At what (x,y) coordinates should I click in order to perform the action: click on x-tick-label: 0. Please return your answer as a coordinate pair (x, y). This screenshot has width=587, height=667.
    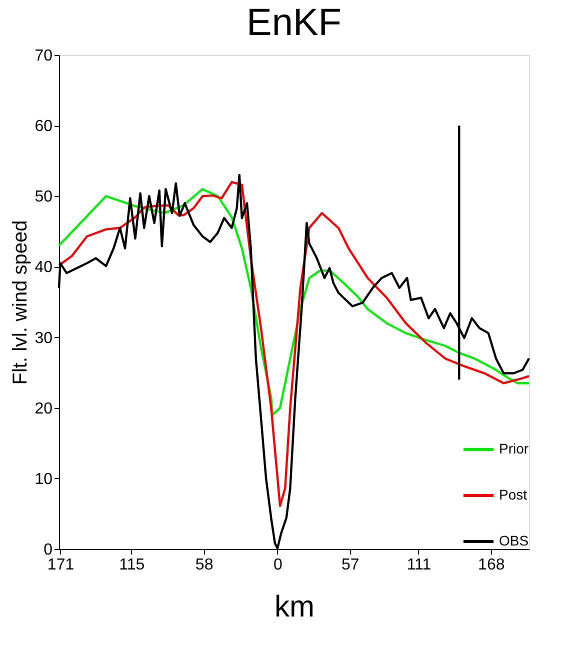
    Looking at the image, I should click on (278, 565).